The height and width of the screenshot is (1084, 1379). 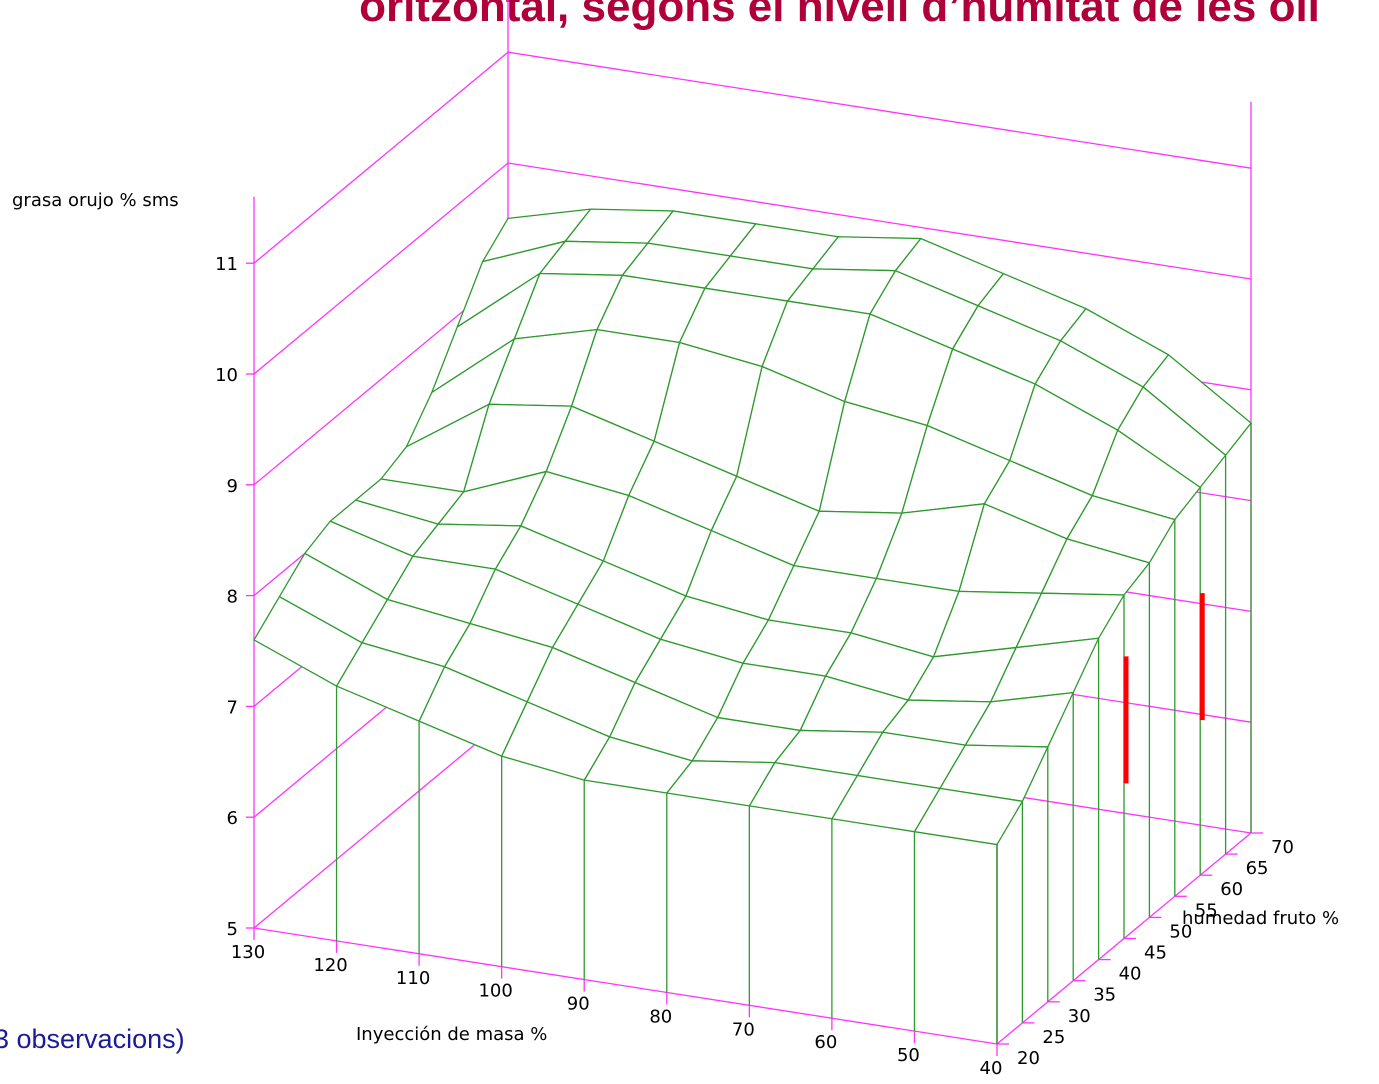 I want to click on x-tick-label: 60, so click(x=825, y=1042).